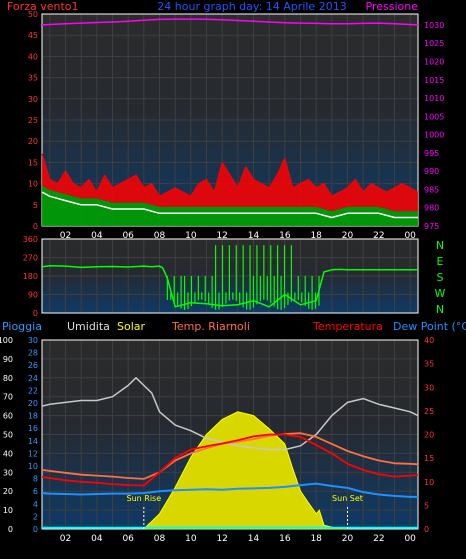 This screenshot has width=466, height=559. Describe the element at coordinates (254, 236) in the screenshot. I see `wind-x-tick-label: 14` at that location.